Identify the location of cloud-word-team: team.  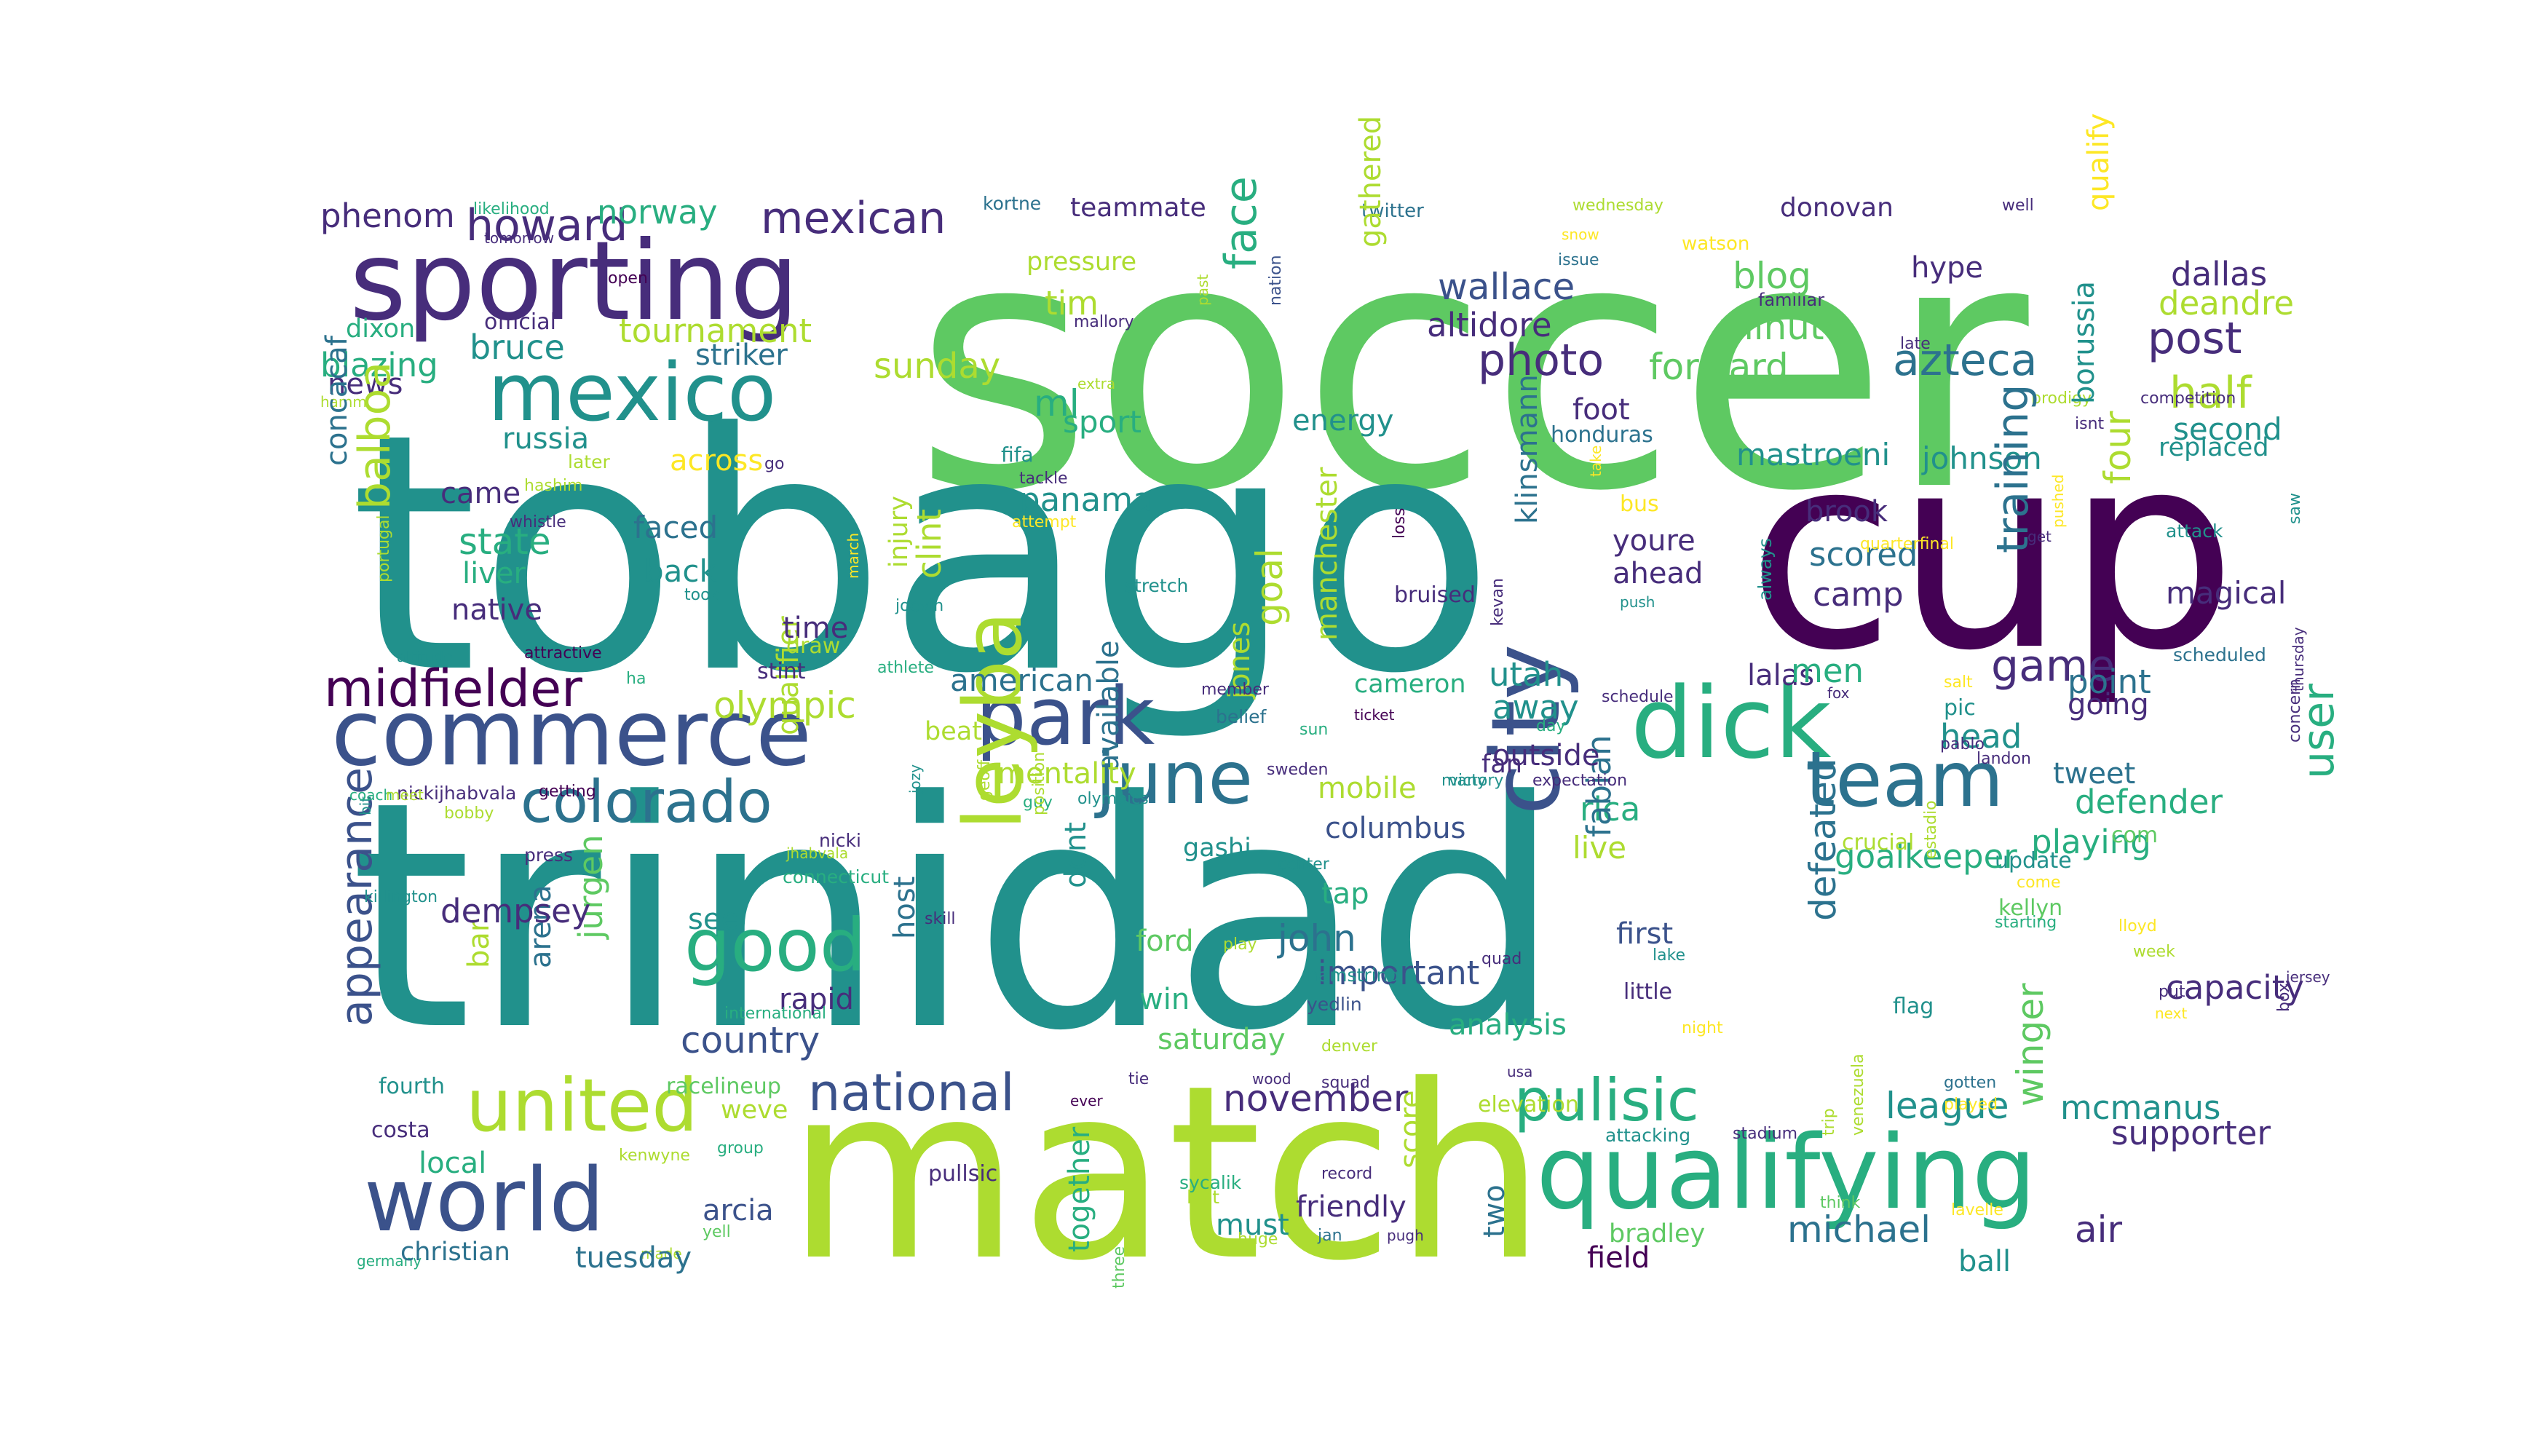
(1904, 779).